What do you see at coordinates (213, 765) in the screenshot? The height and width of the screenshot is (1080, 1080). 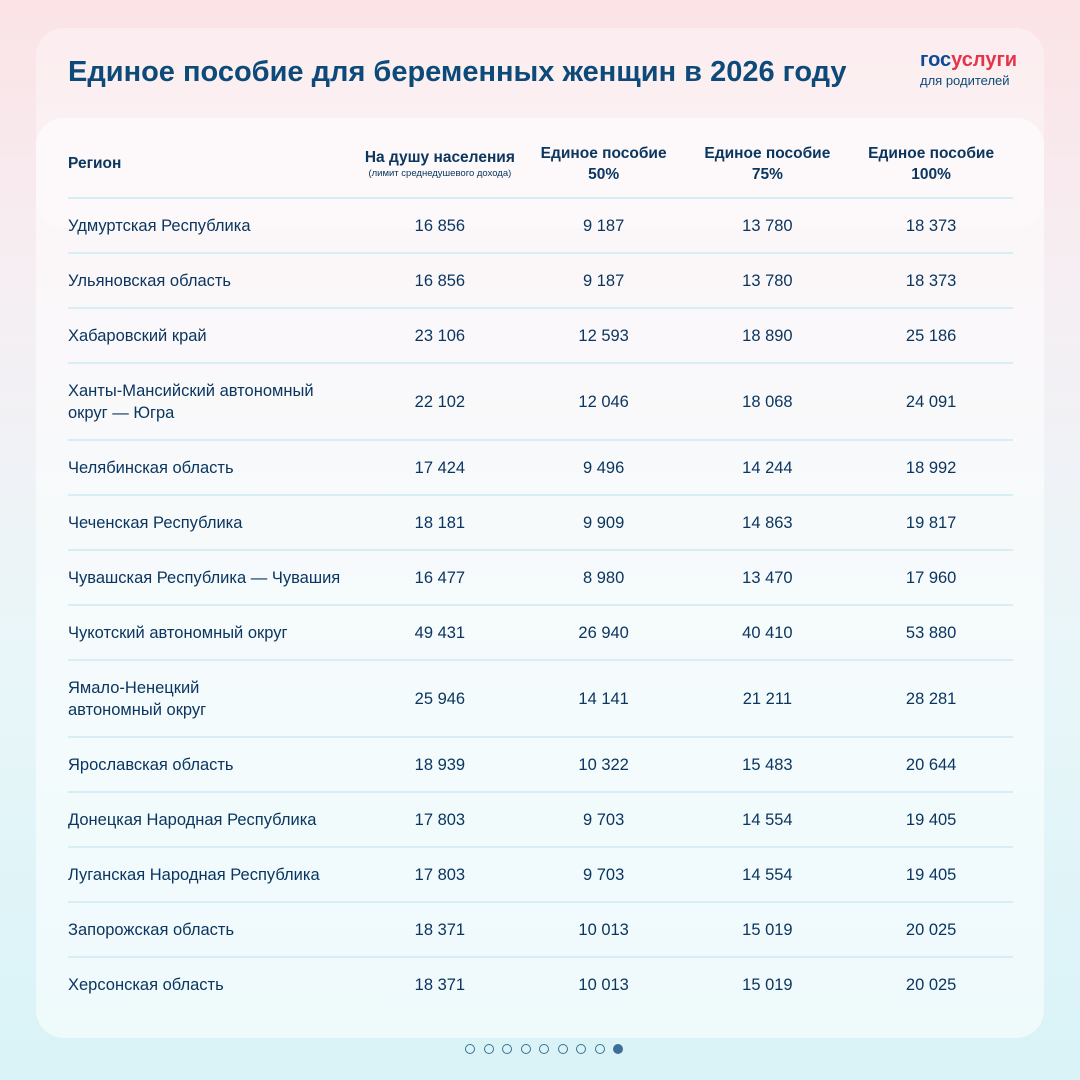 I see `cell-region: Ярославская область` at bounding box center [213, 765].